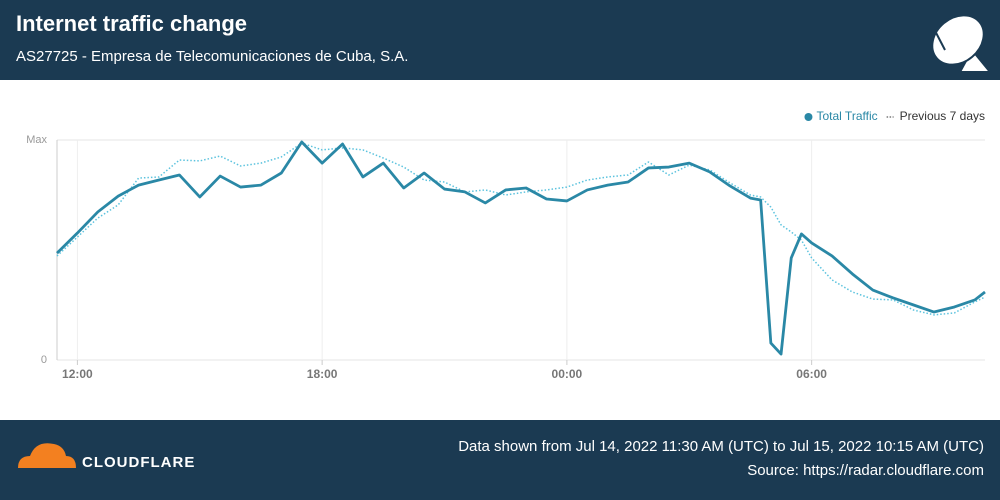  What do you see at coordinates (138, 462) in the screenshot?
I see `brand: CLOUDFLARE` at bounding box center [138, 462].